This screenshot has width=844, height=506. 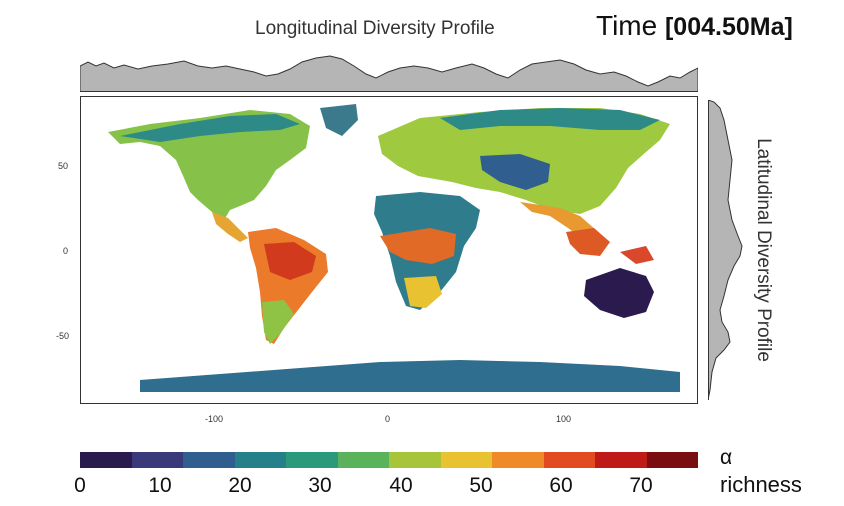 I want to click on scale-tick-label: 30, so click(x=320, y=485).